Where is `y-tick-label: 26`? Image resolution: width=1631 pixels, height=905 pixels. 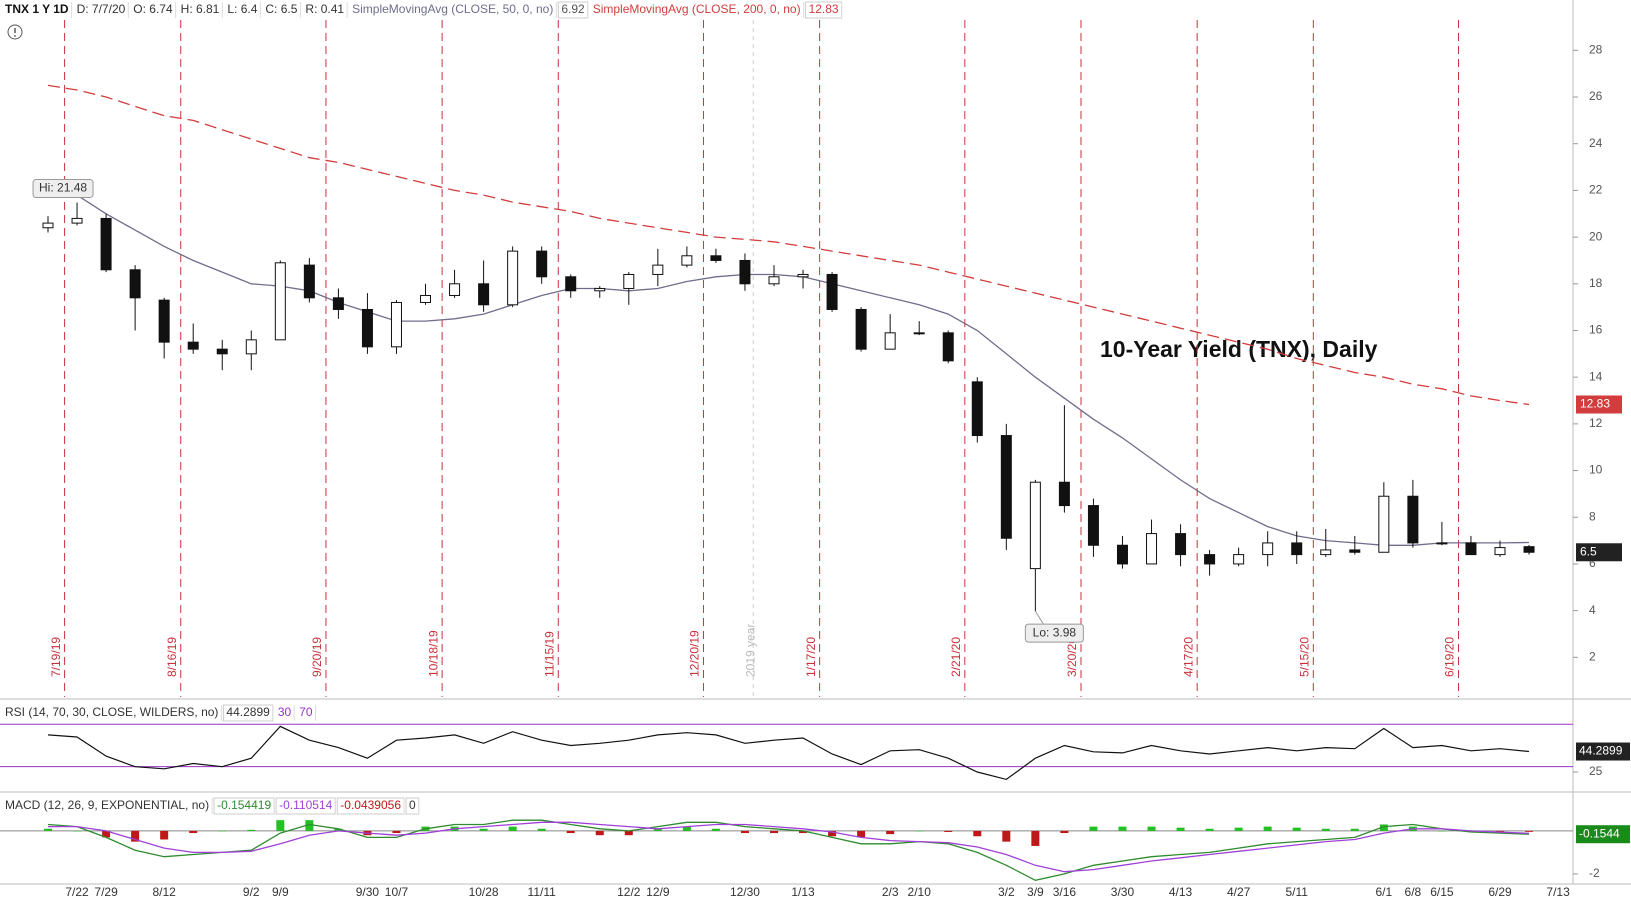 y-tick-label: 26 is located at coordinates (1596, 96).